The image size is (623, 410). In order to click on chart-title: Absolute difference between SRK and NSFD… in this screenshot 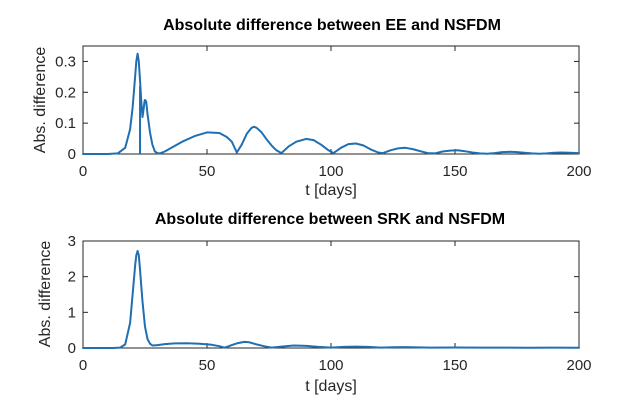, I will do `click(330, 219)`.